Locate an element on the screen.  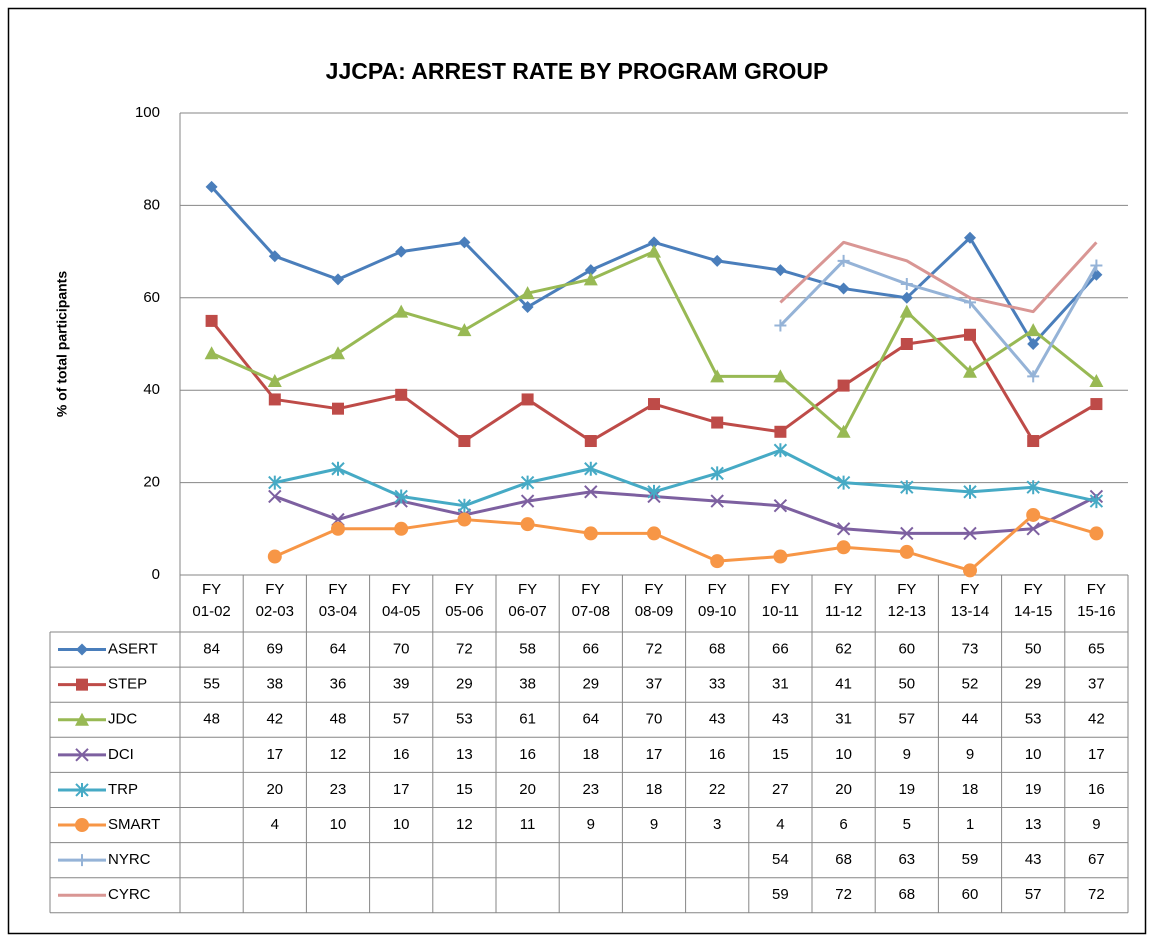
table-value: 13 is located at coordinates (1033, 824).